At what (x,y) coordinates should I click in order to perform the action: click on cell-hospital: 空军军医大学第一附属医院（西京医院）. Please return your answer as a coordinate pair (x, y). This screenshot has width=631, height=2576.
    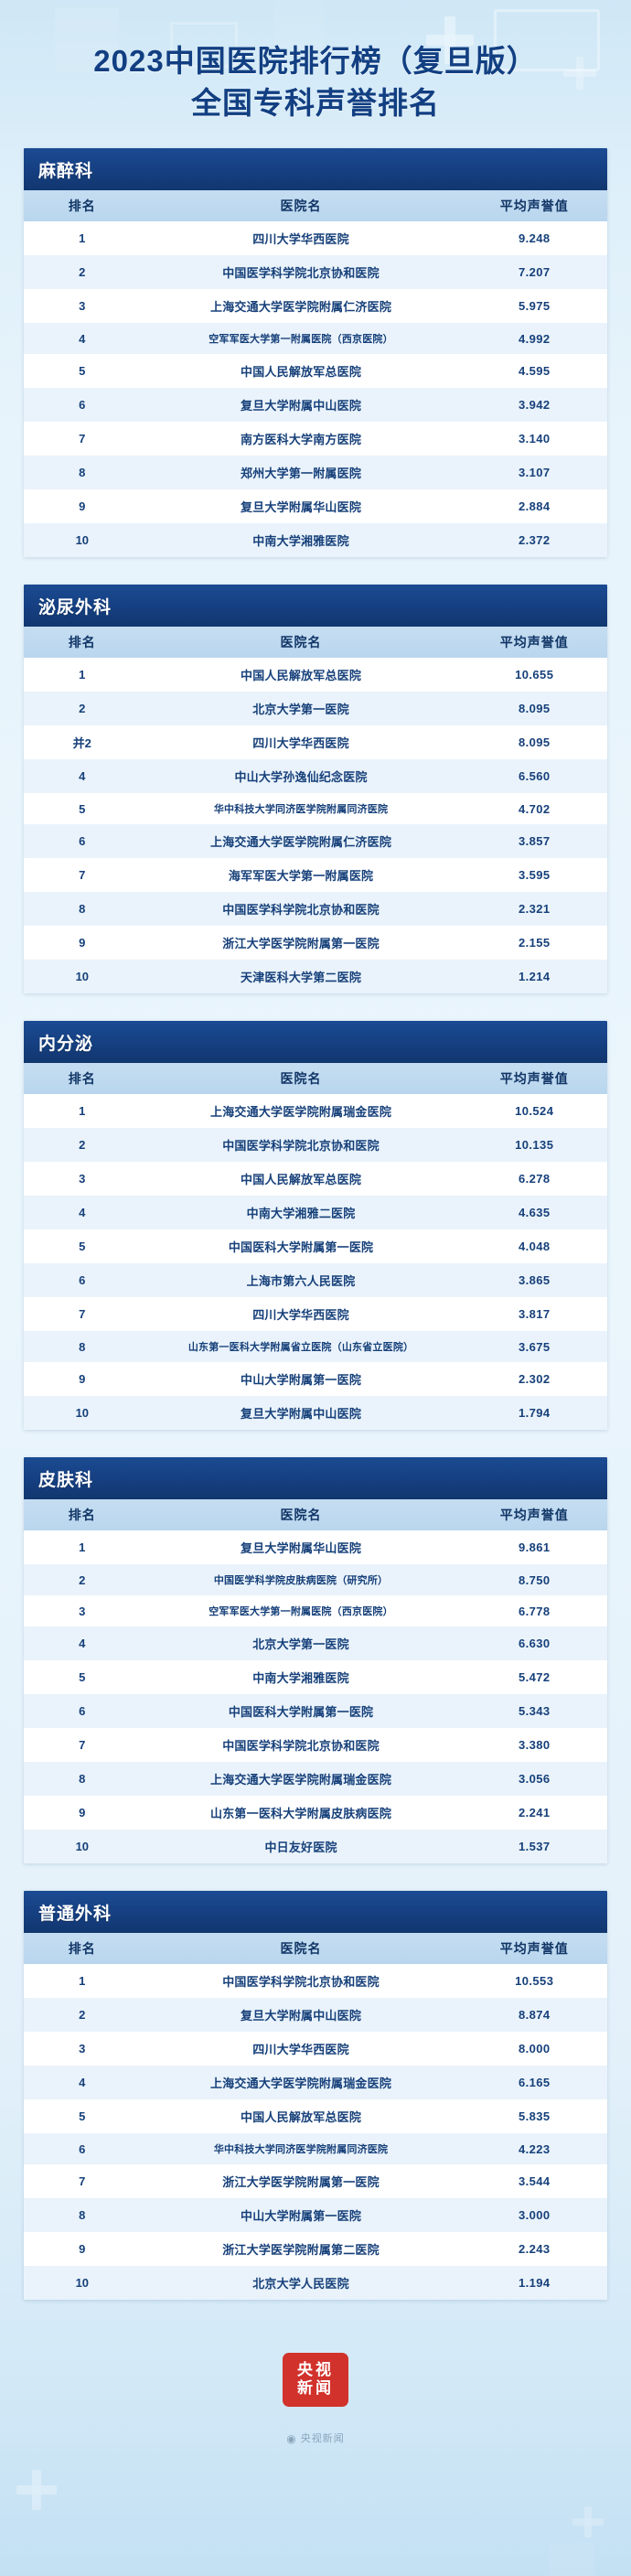
    Looking at the image, I should click on (301, 1612).